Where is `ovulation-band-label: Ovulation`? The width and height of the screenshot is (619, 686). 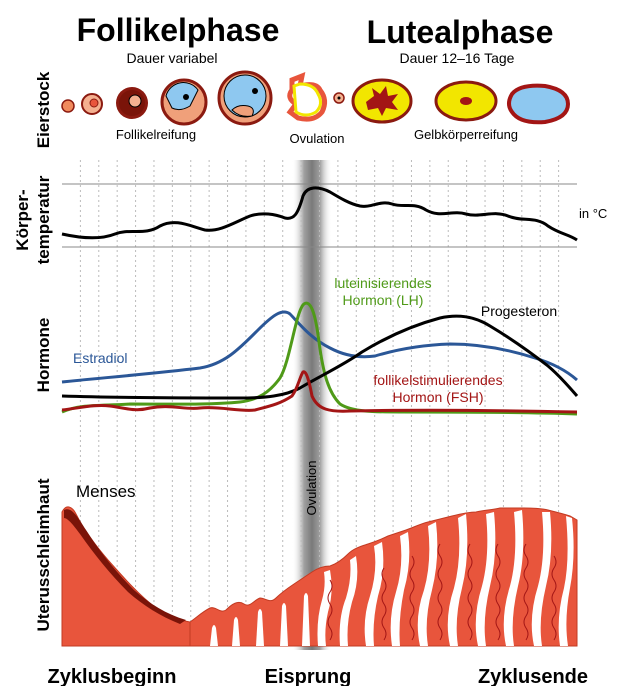 ovulation-band-label: Ovulation is located at coordinates (311, 488).